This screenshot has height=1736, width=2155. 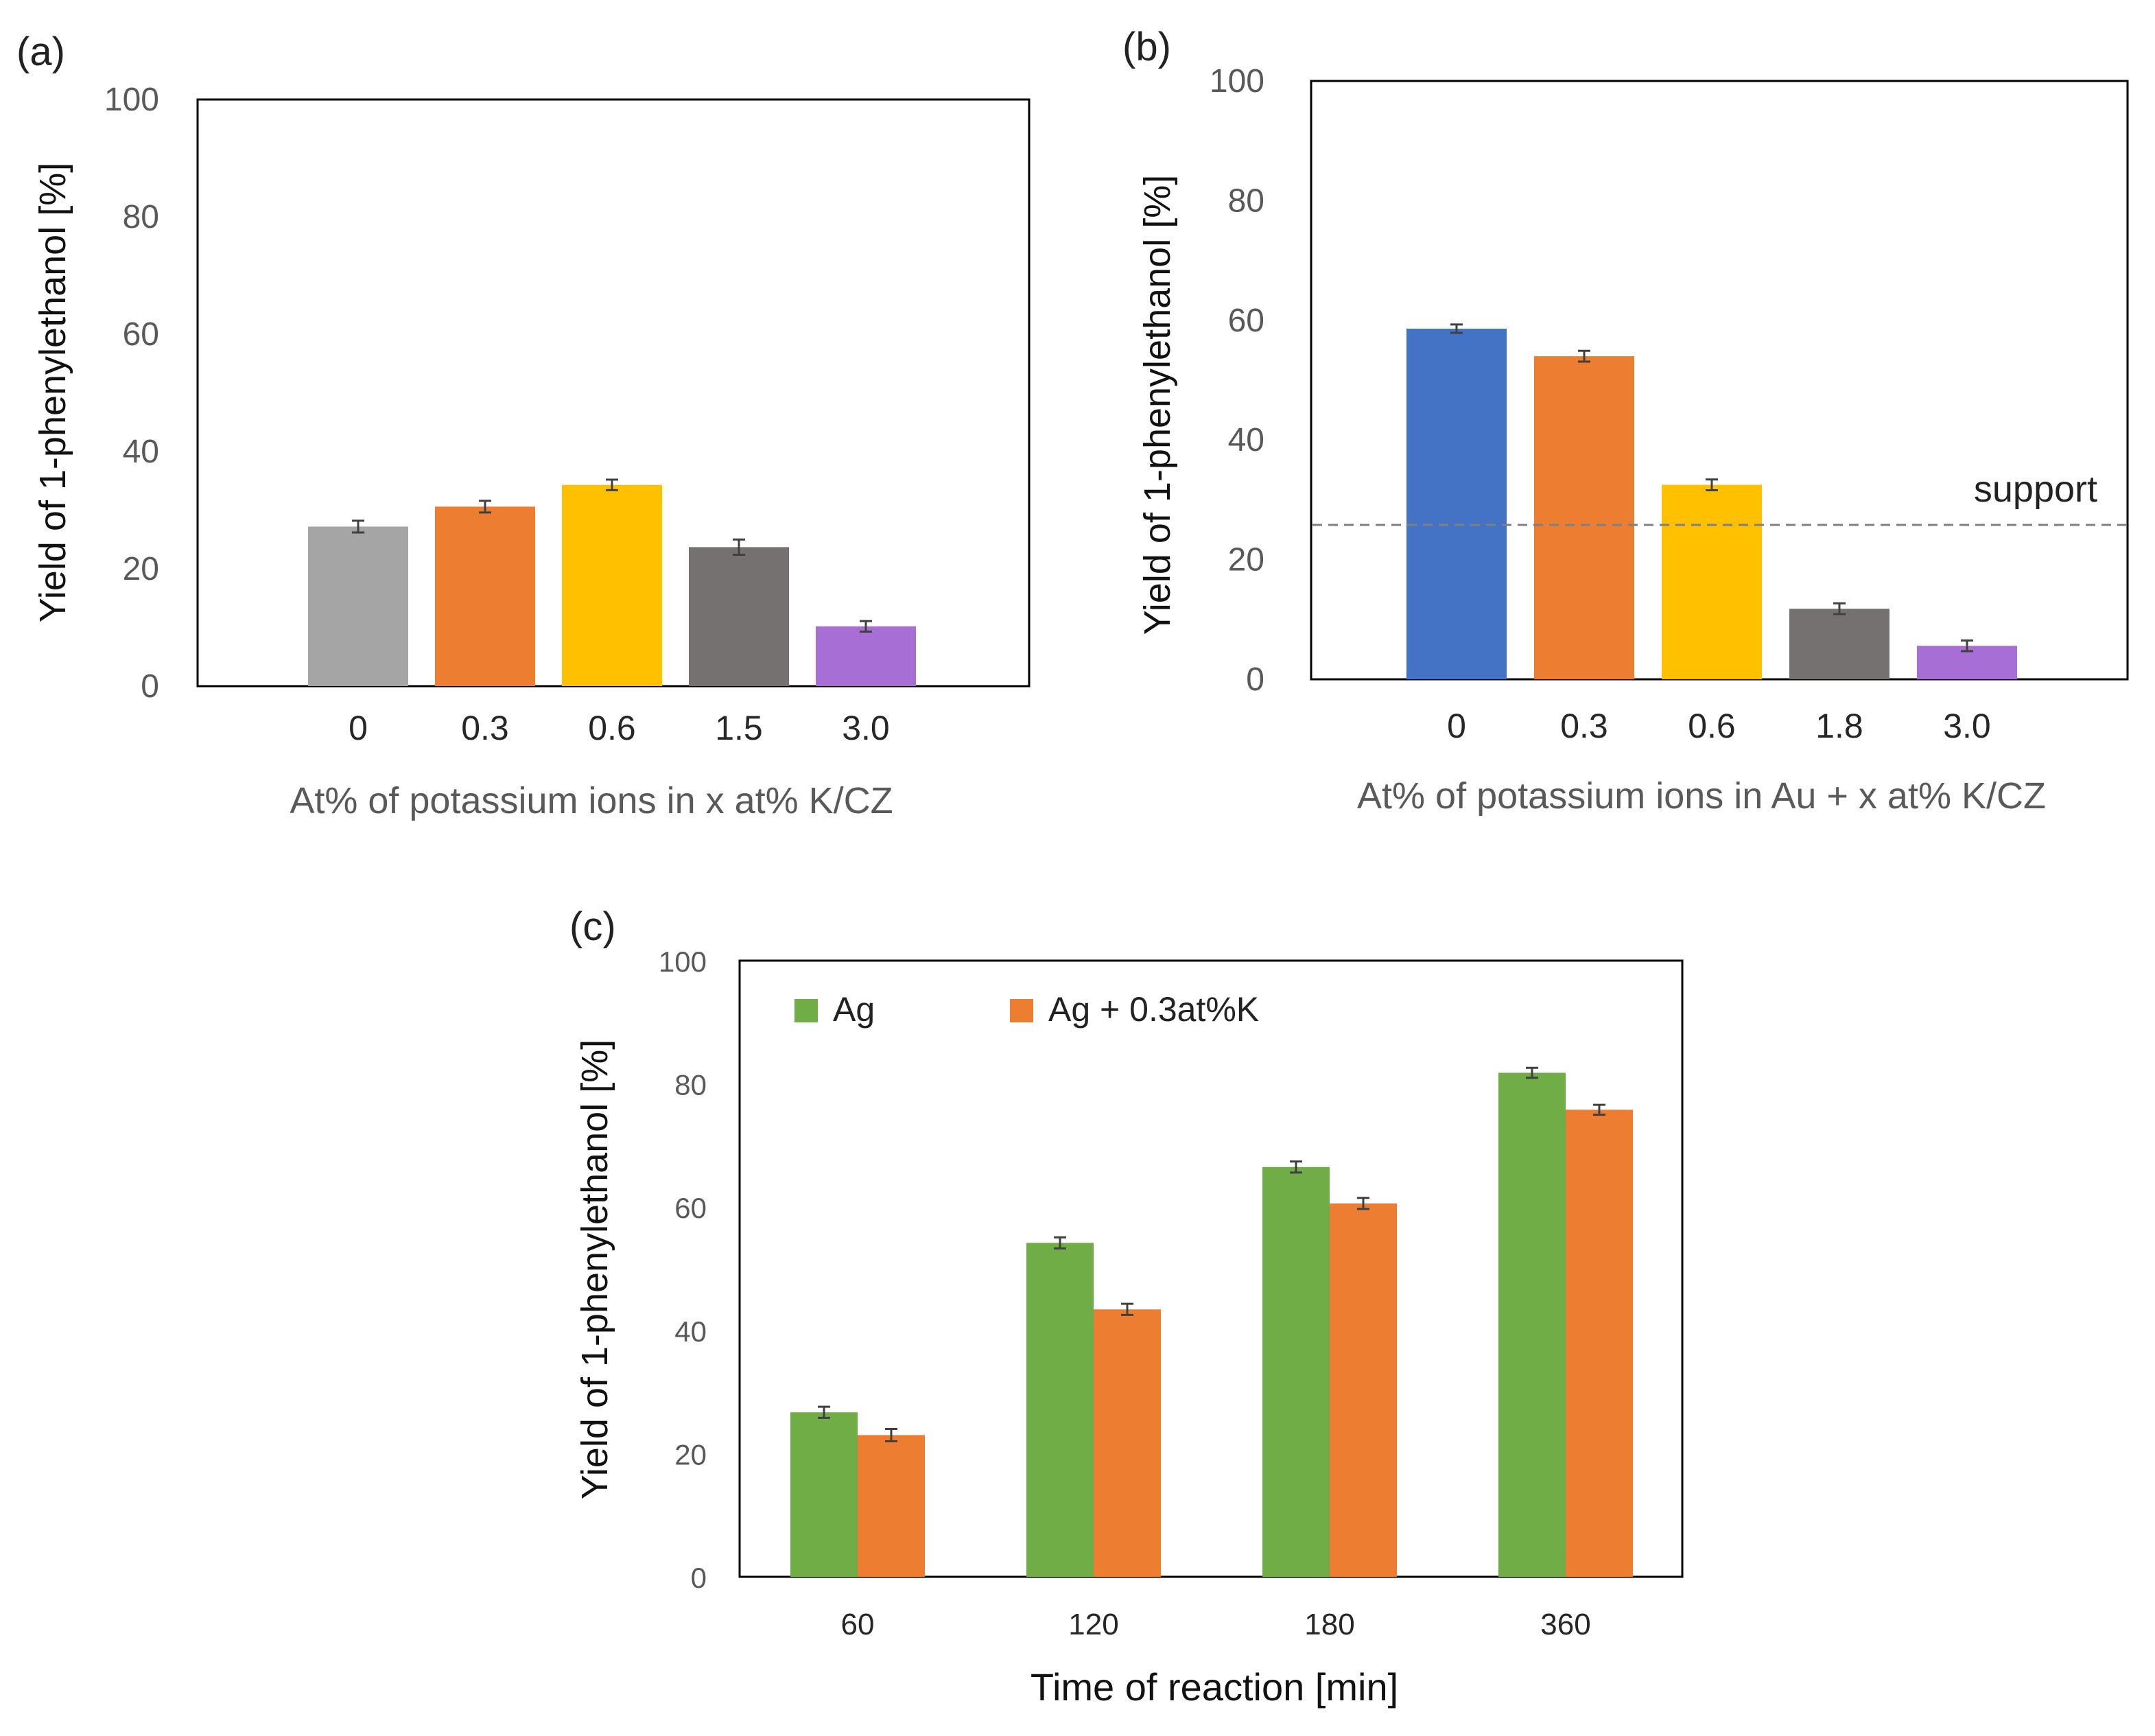 I want to click on y-axis-title-b: Yield of 1-phenylethanol [%], so click(x=1157, y=405).